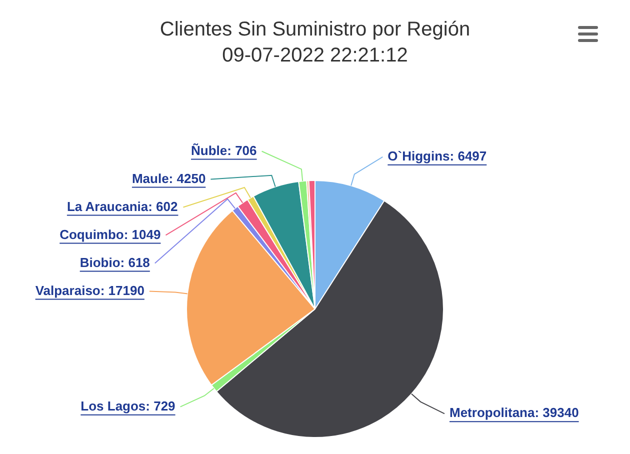 The height and width of the screenshot is (454, 630). What do you see at coordinates (514, 412) in the screenshot?
I see `slice-label: Metropolitana: 39340` at bounding box center [514, 412].